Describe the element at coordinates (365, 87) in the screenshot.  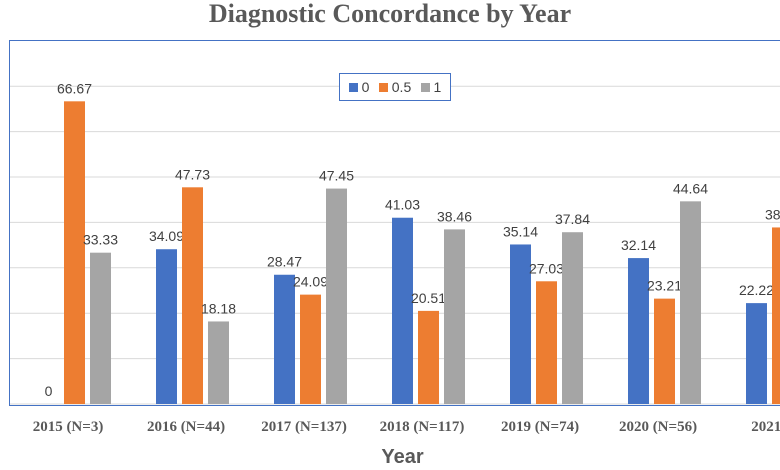
I see `legend-label-0: 0` at that location.